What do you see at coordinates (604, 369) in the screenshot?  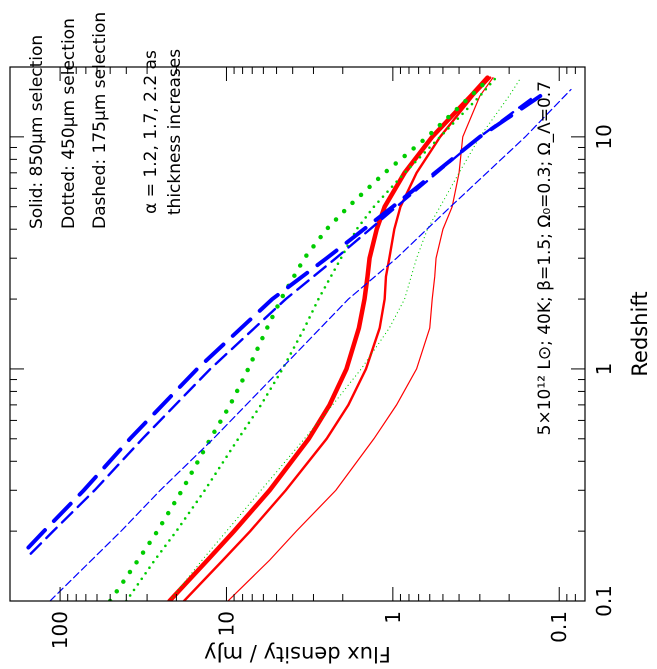 I see `x-tick-label: 1` at bounding box center [604, 369].